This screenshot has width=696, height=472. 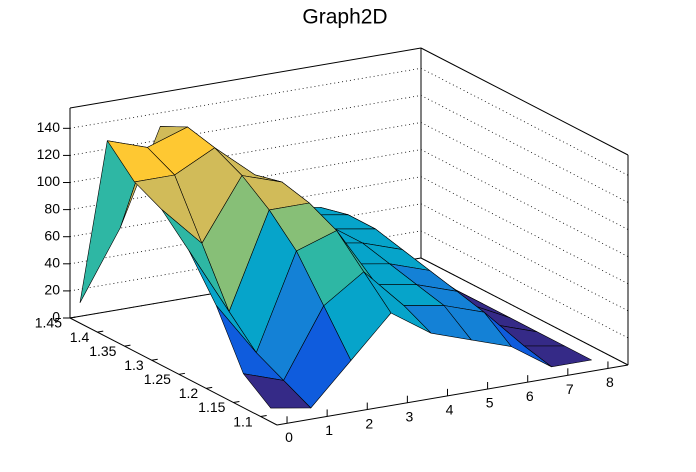 I want to click on z-tick-label: 20, so click(x=52, y=290).